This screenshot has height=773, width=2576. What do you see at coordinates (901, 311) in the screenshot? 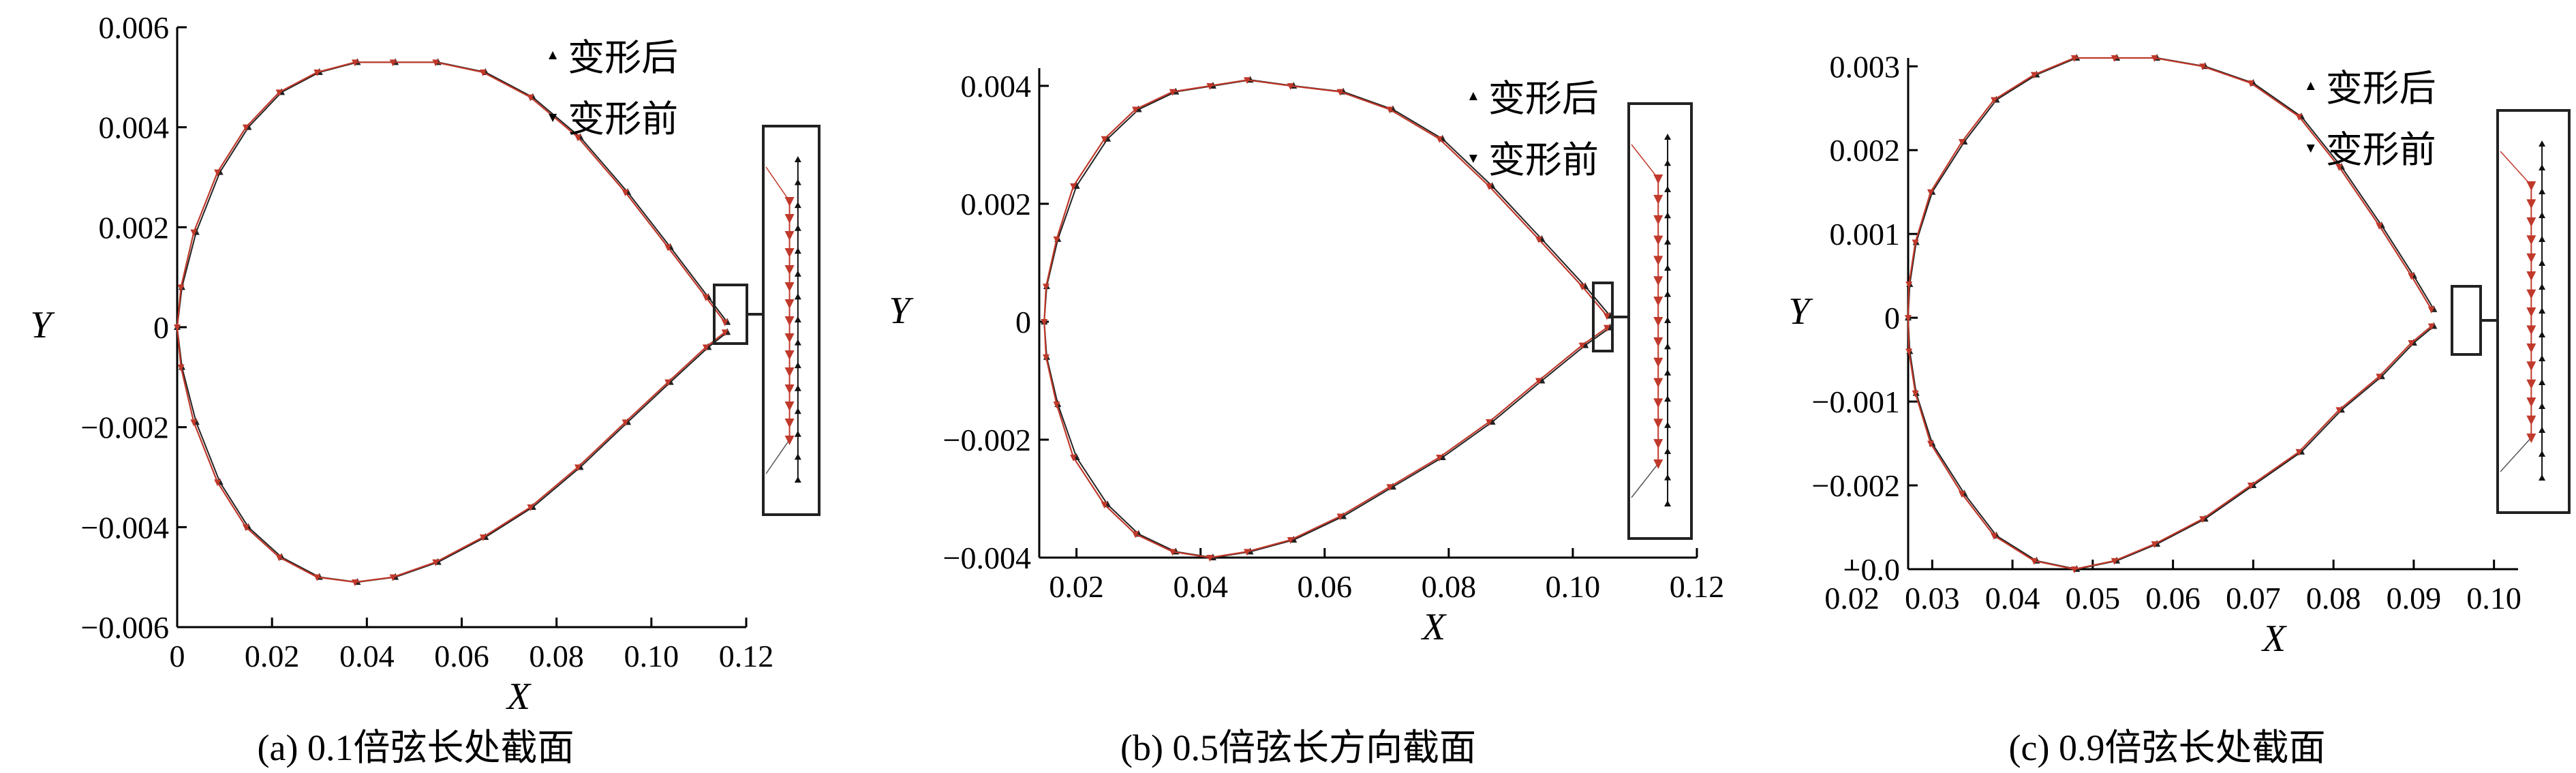
I see `y-axis-label: Y` at bounding box center [901, 311].